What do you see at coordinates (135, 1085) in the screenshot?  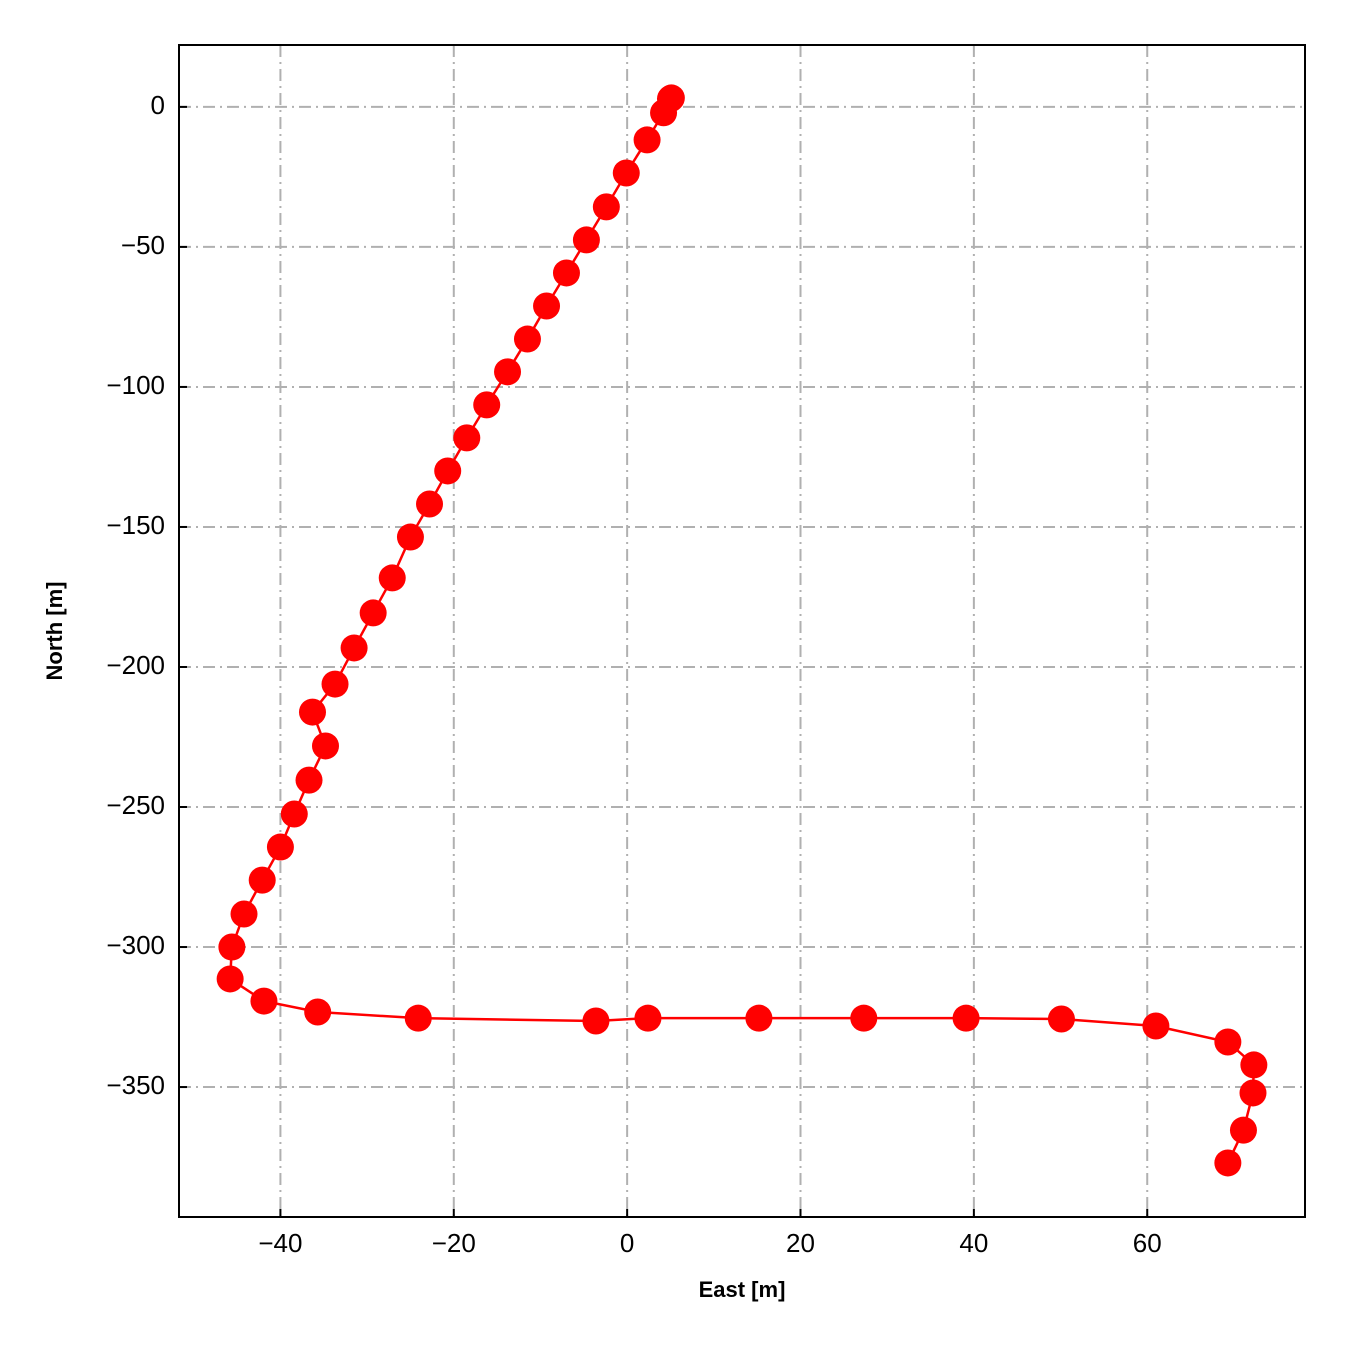 I see `y-tick-label: −350` at bounding box center [135, 1085].